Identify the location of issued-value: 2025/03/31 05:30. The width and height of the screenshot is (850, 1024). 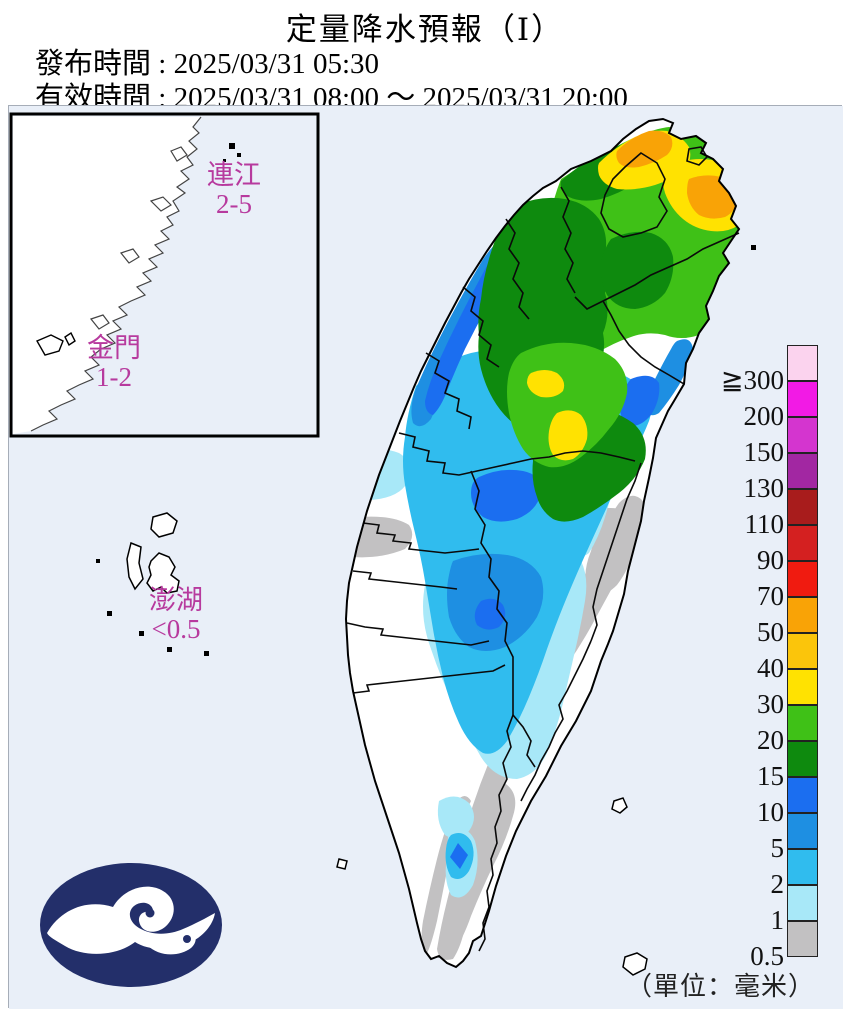
(276, 64).